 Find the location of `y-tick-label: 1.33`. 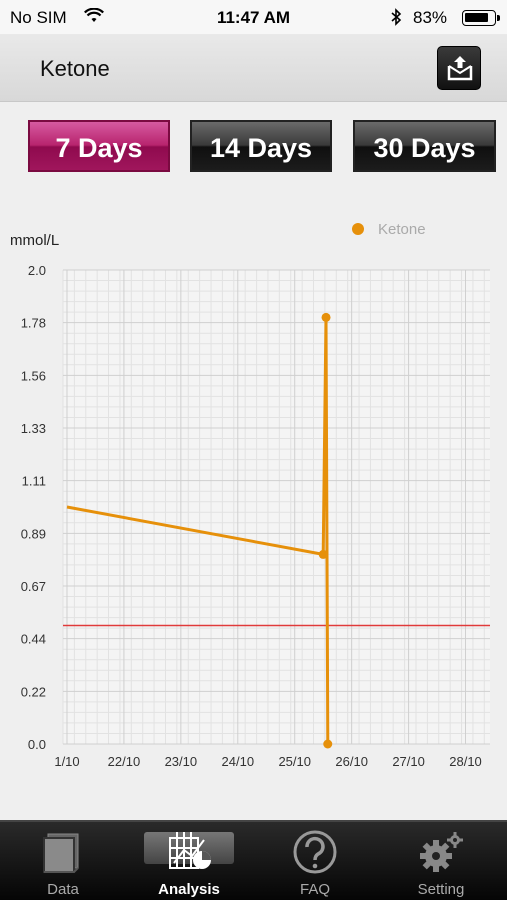

y-tick-label: 1.33 is located at coordinates (33, 428).